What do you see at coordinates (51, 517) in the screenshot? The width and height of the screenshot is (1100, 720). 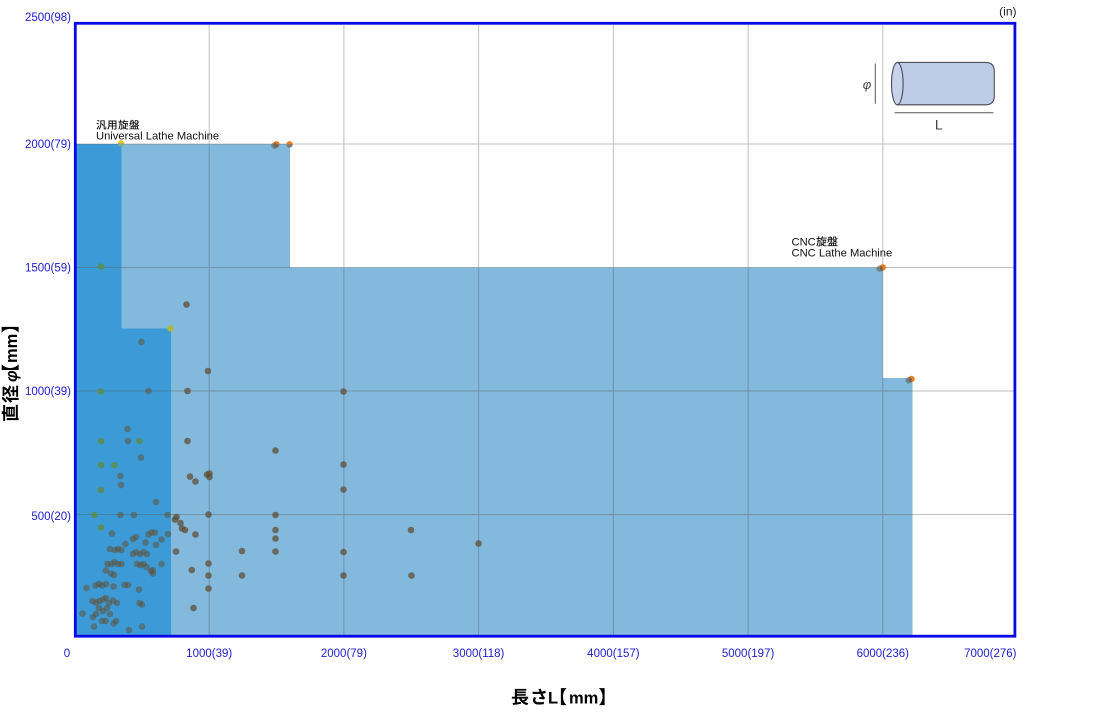 I see `svg-text: 500(20)` at bounding box center [51, 517].